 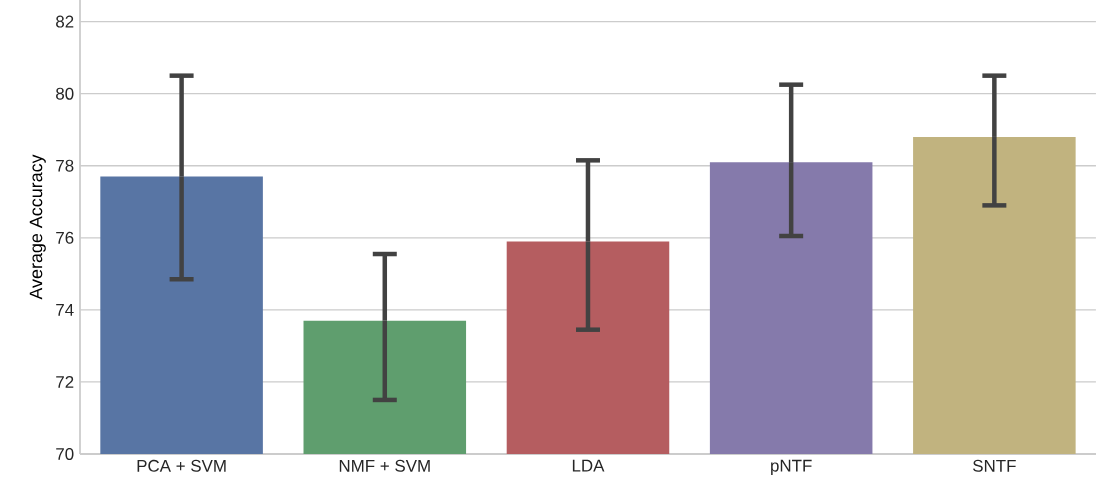 What do you see at coordinates (65, 382) in the screenshot?
I see `y-tick-label: 72` at bounding box center [65, 382].